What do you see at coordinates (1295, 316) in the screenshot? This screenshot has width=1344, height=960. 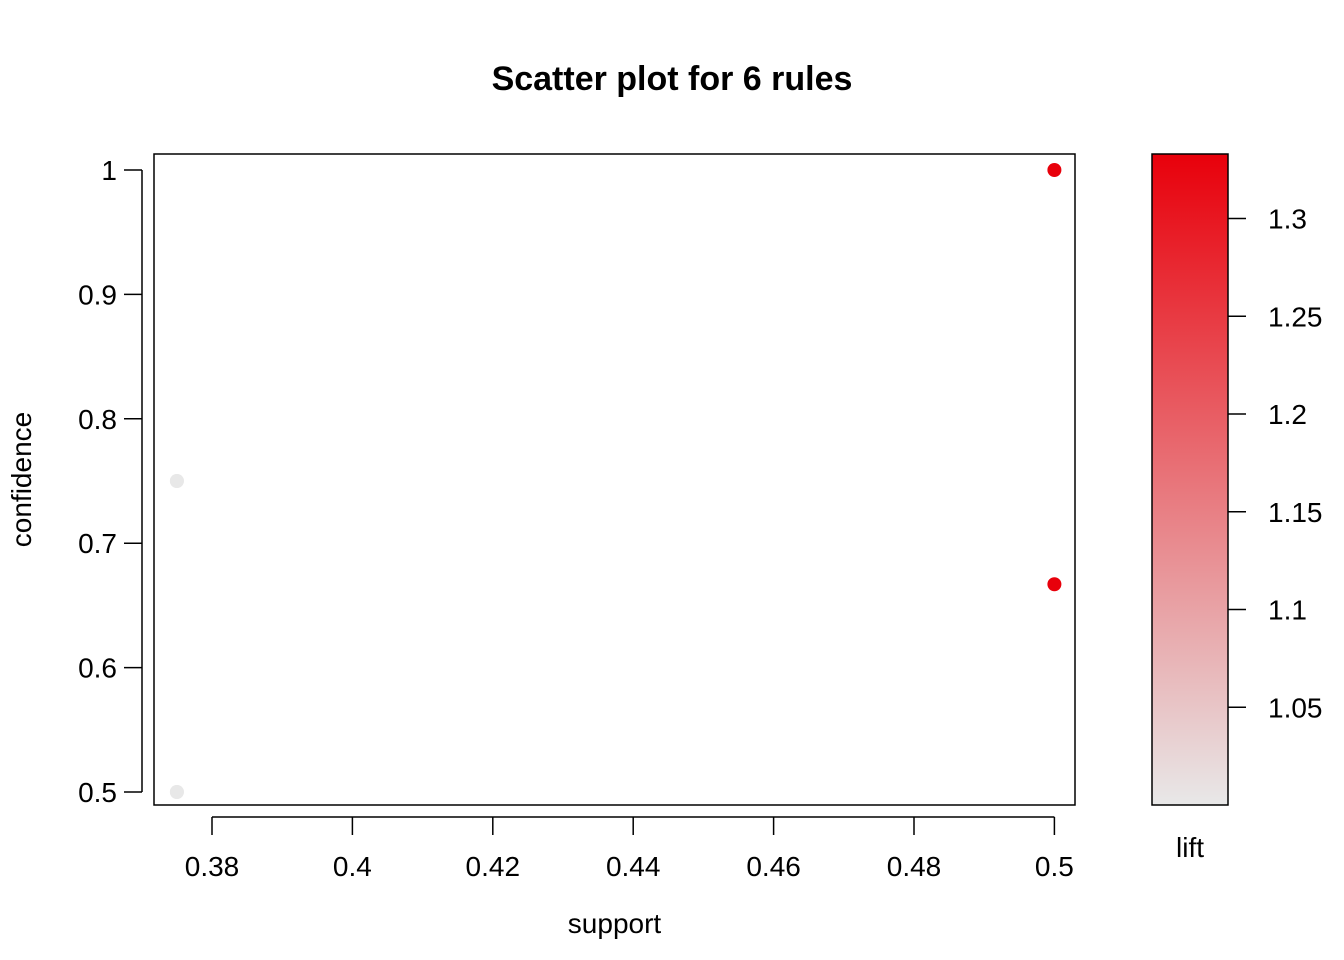 I see `color-legend-tick-label: 1.25` at bounding box center [1295, 316].